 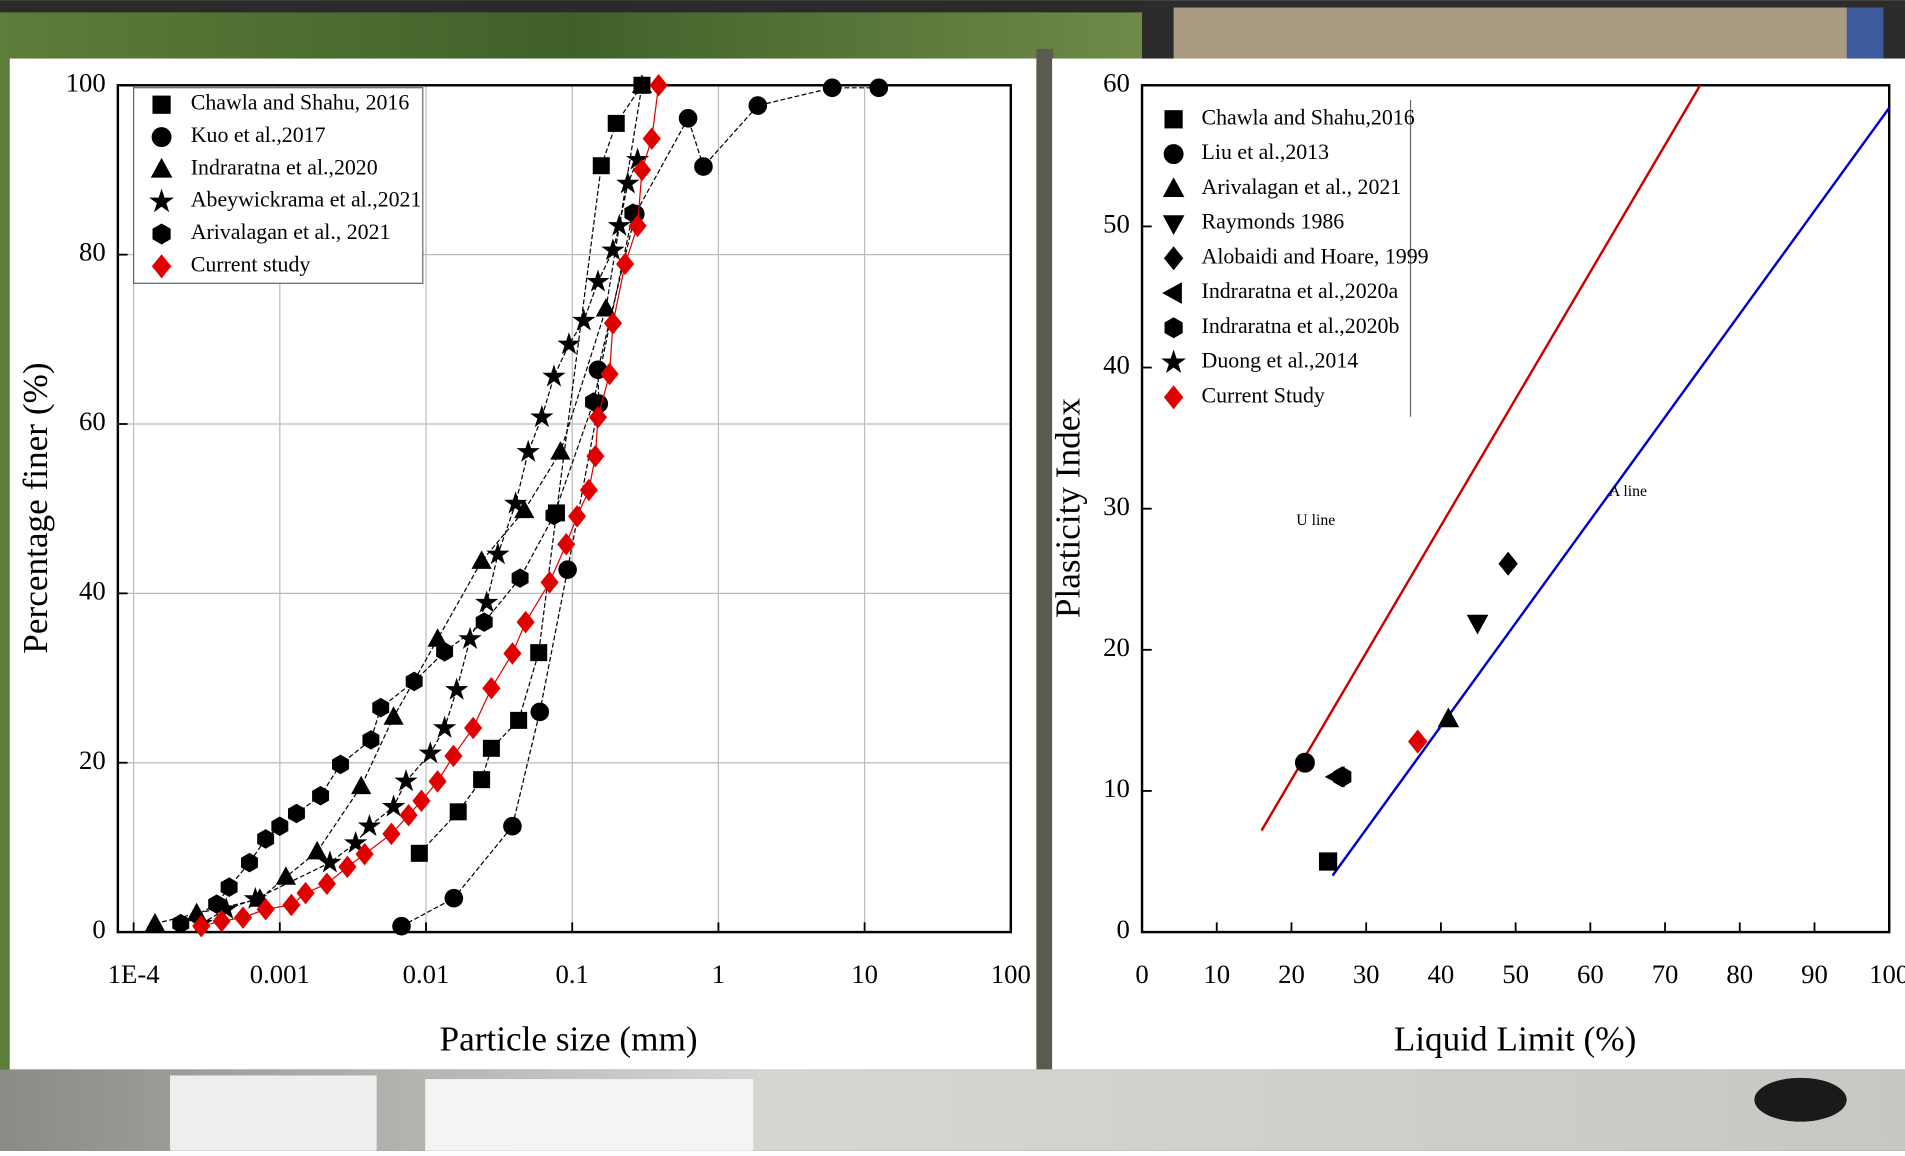 I want to click on x-tick-label: 20, so click(x=1291, y=974).